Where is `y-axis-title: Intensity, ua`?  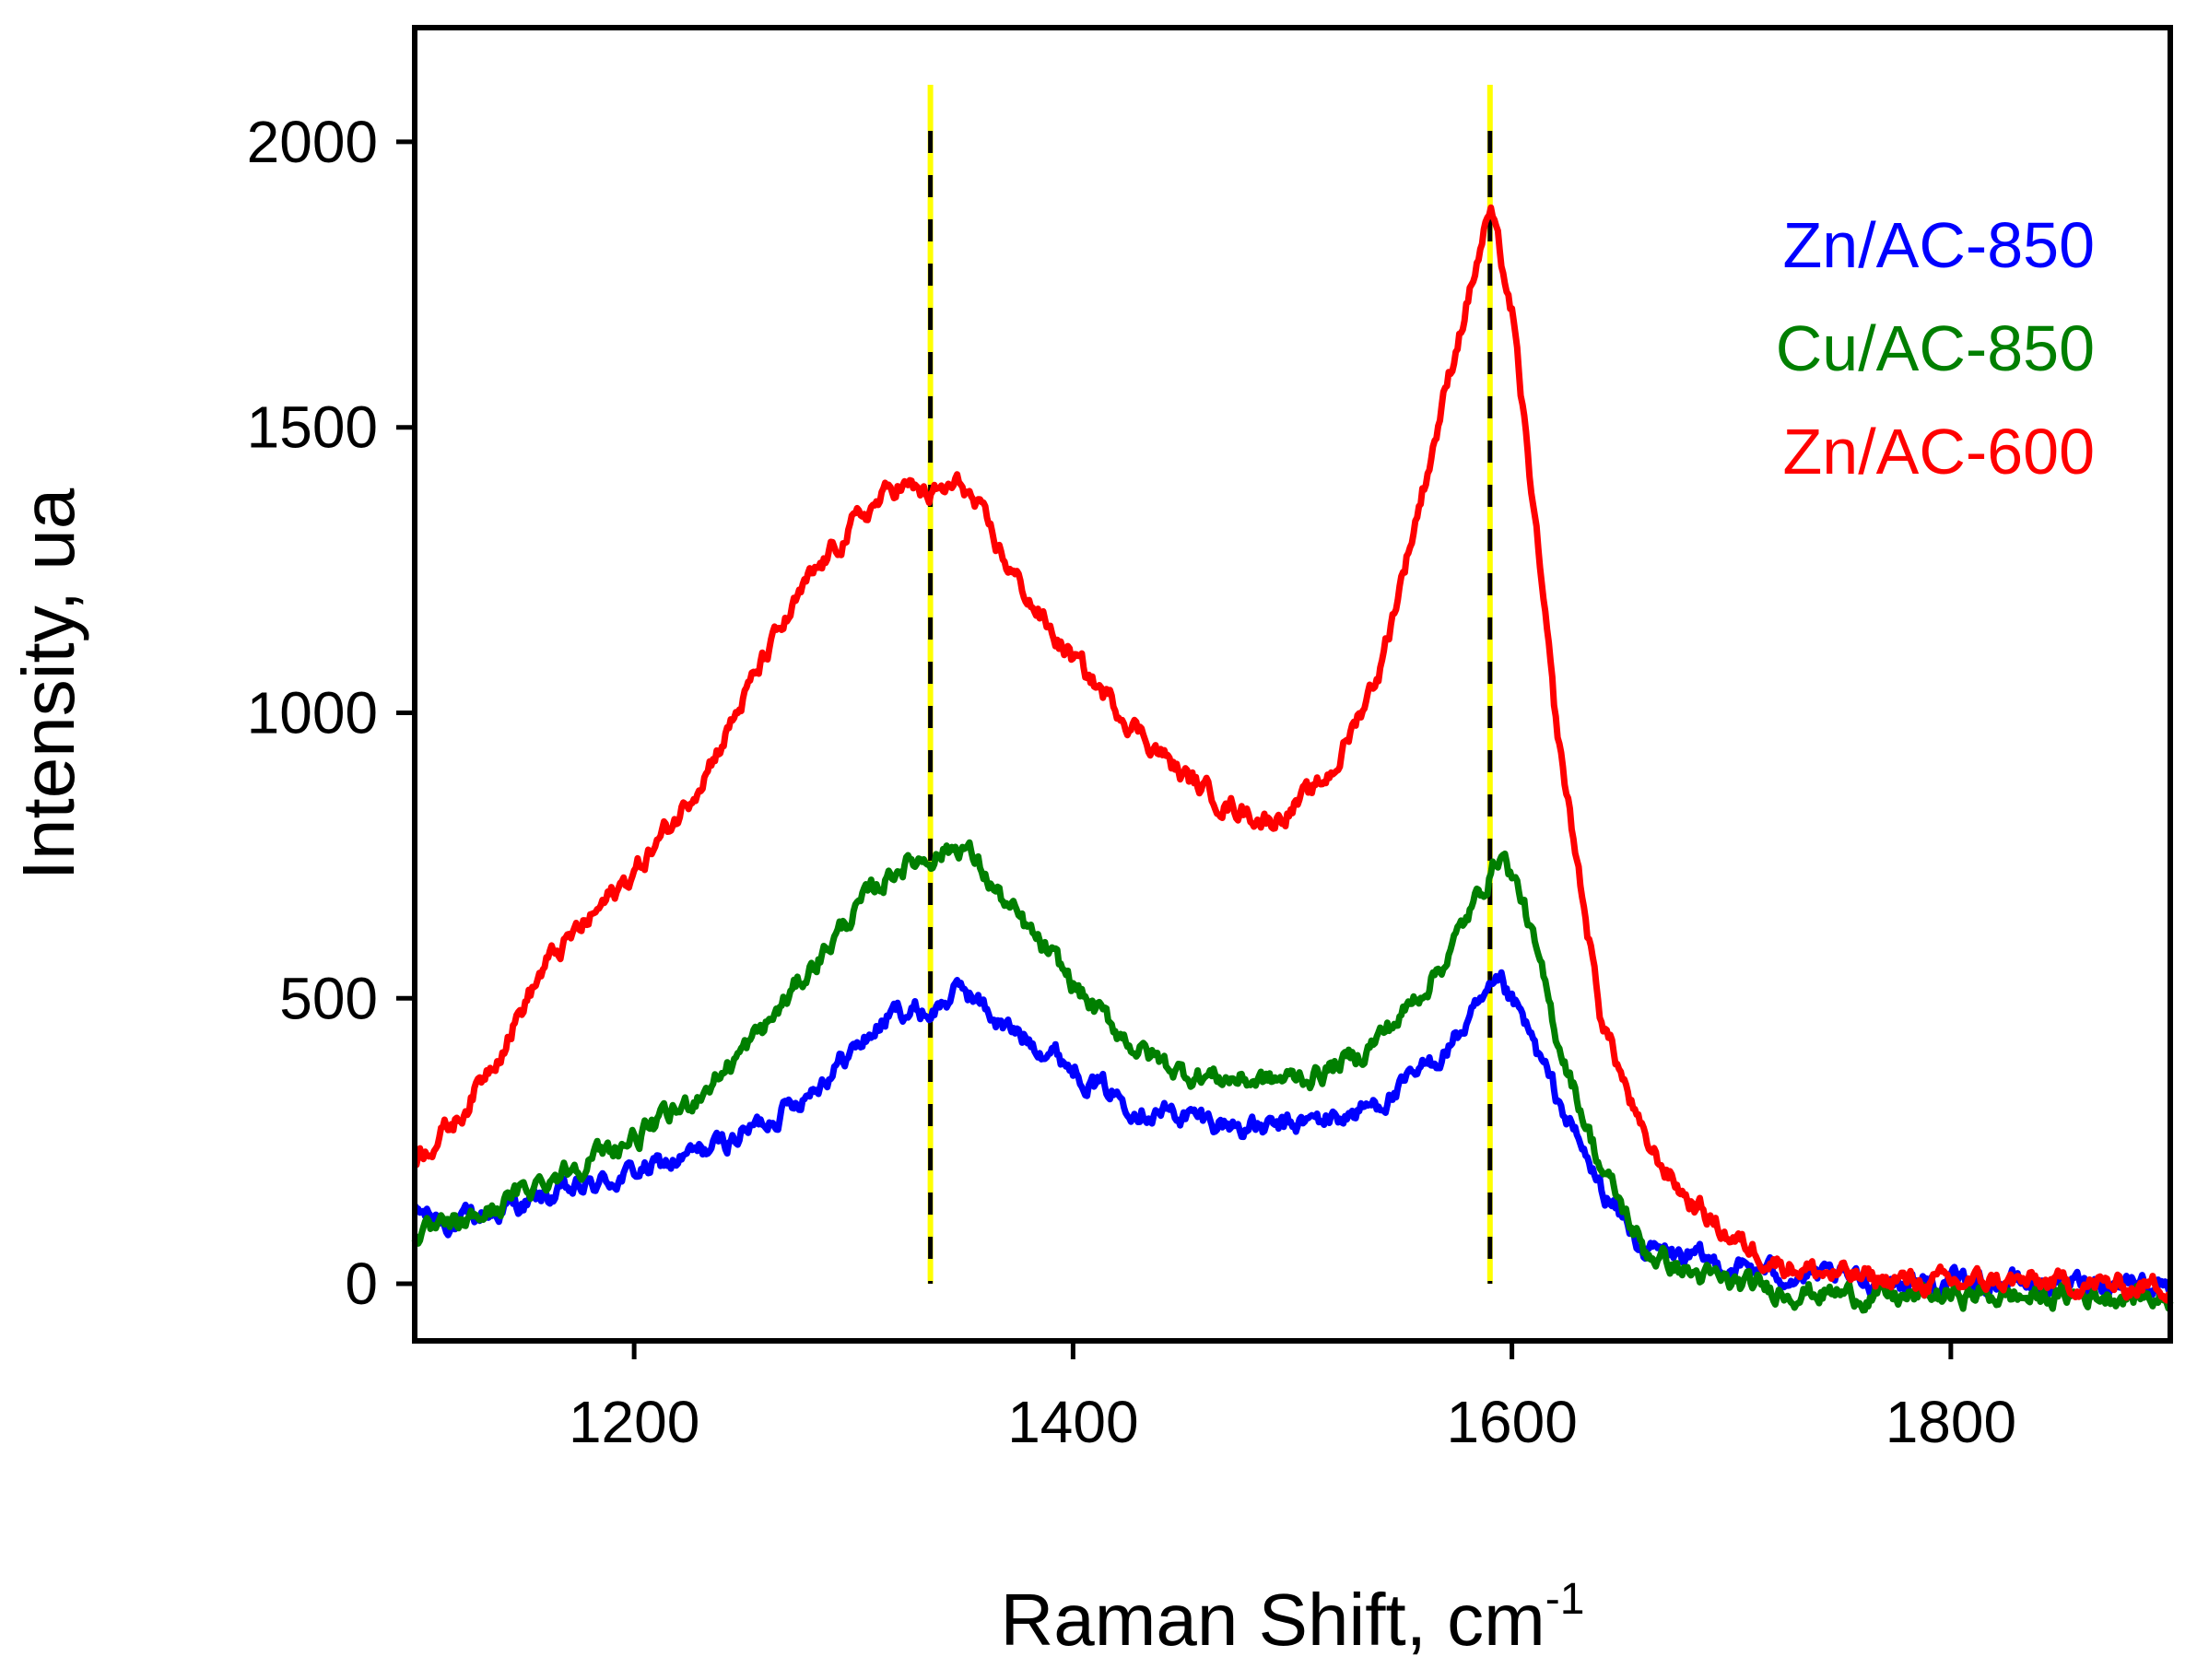
y-axis-title: Intensity, ua is located at coordinates (48, 684).